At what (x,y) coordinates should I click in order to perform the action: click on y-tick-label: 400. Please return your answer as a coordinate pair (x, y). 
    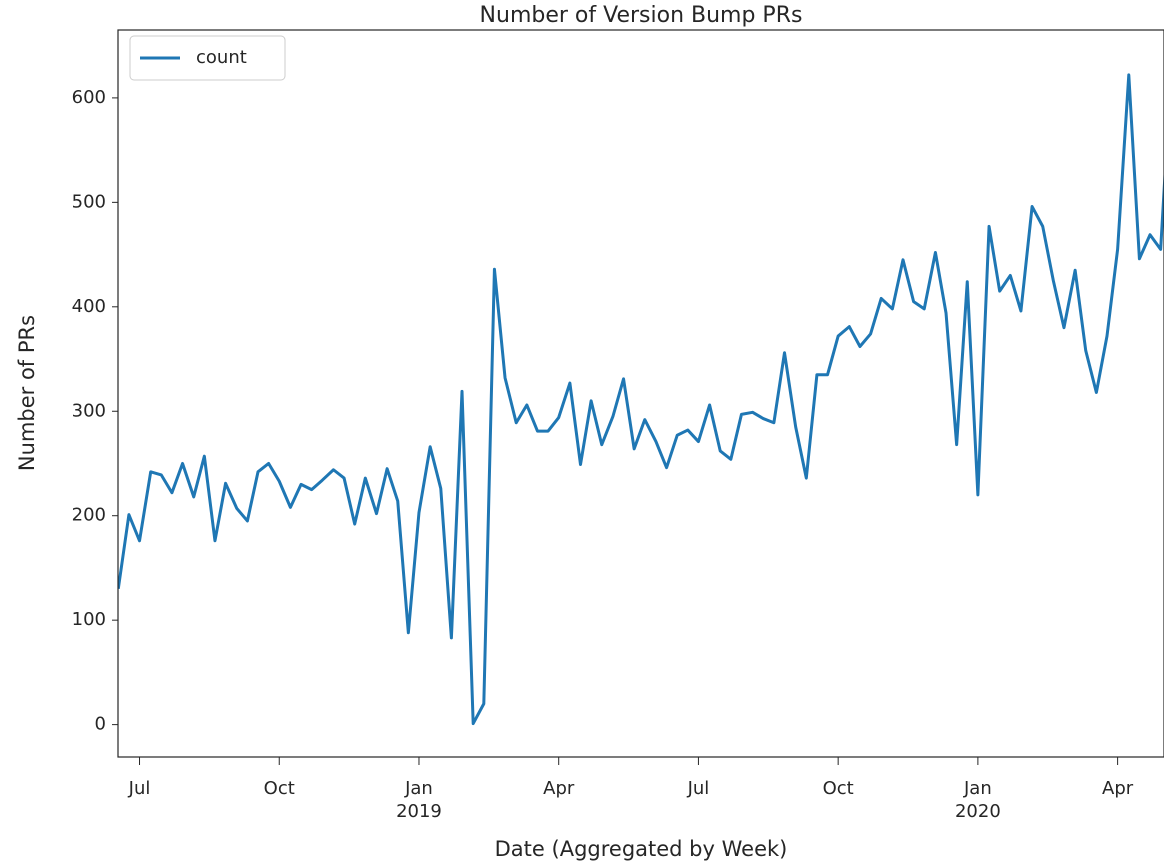
    Looking at the image, I should click on (89, 306).